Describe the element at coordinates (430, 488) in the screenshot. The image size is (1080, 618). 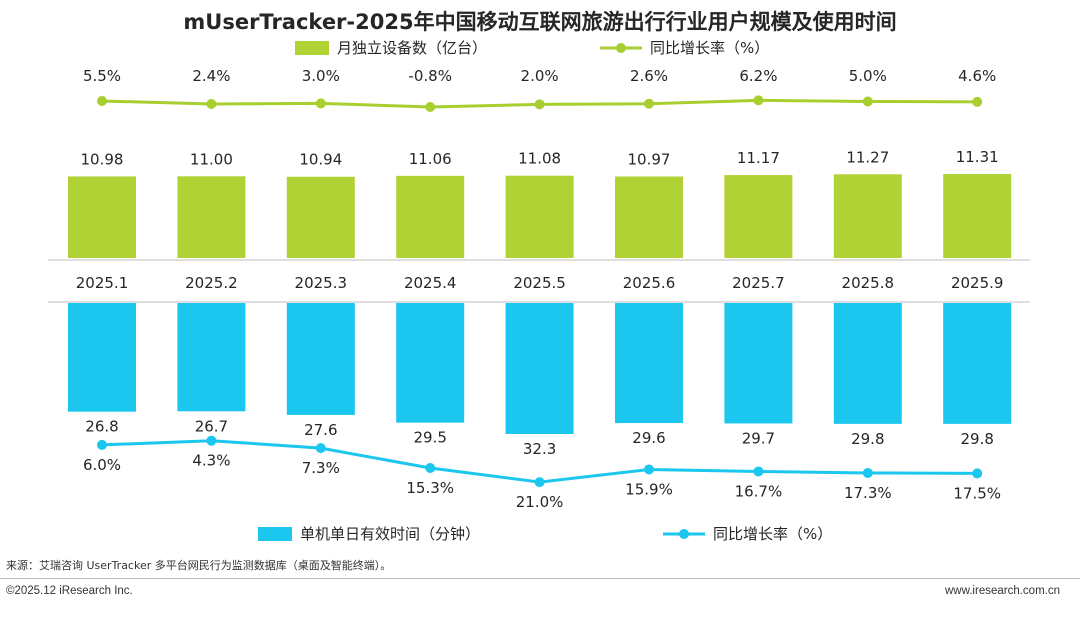
I see `bottom-growth-label: 15.3%` at that location.